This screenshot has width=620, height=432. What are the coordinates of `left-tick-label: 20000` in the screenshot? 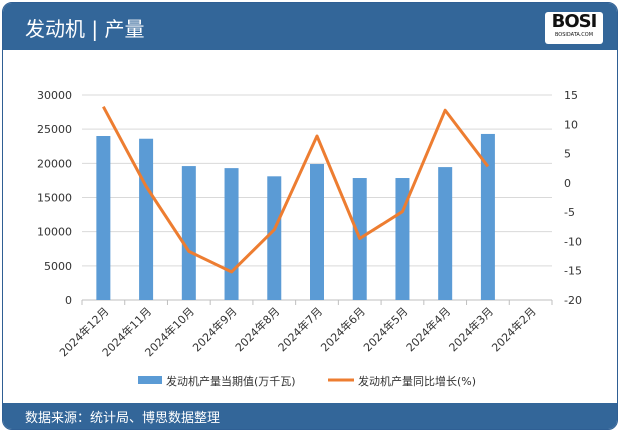 It's located at (54, 163).